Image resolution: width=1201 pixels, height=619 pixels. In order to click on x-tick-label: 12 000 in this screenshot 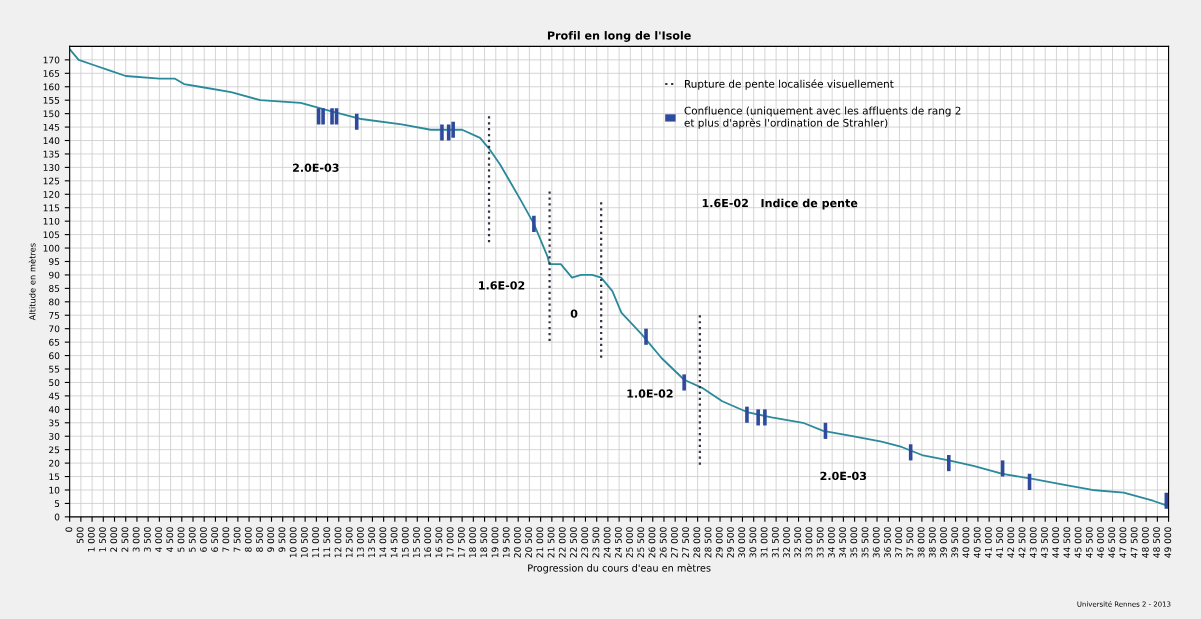, I will do `click(338, 542)`.